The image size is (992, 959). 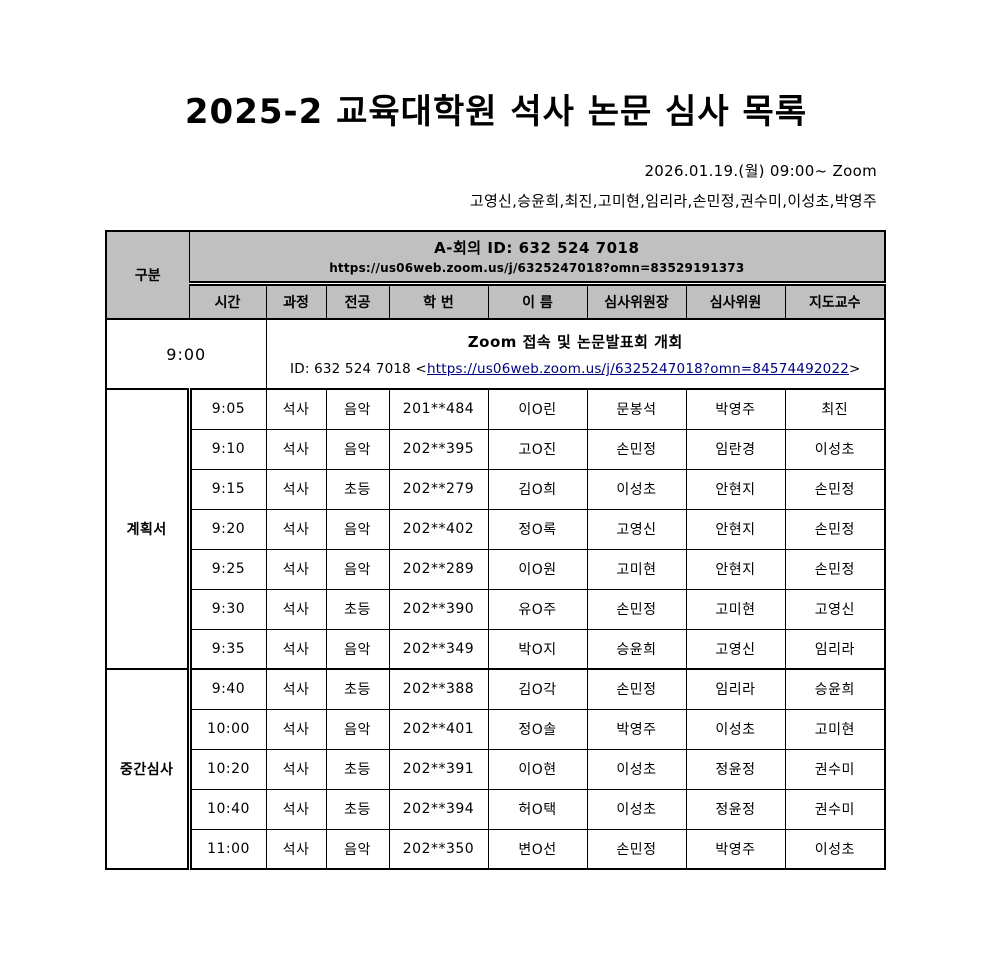 What do you see at coordinates (496, 112) in the screenshot?
I see `page-title: 2025-2 교육대학원 석사 논문 심사 목록` at bounding box center [496, 112].